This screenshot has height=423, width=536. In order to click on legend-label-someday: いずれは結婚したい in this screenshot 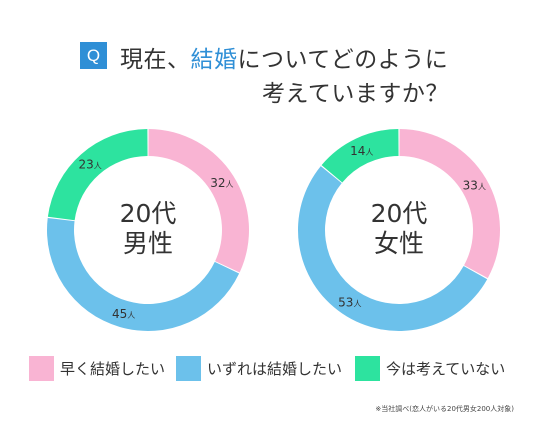, I will do `click(275, 368)`.